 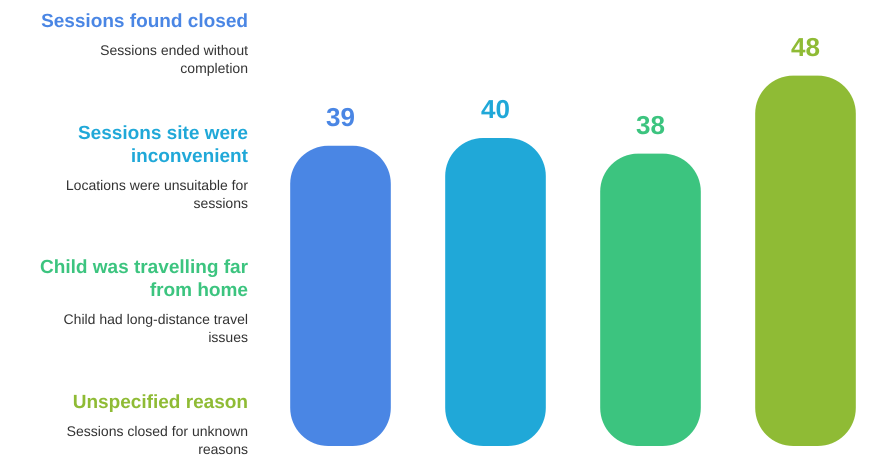 I want to click on data-label: 48, so click(x=805, y=47).